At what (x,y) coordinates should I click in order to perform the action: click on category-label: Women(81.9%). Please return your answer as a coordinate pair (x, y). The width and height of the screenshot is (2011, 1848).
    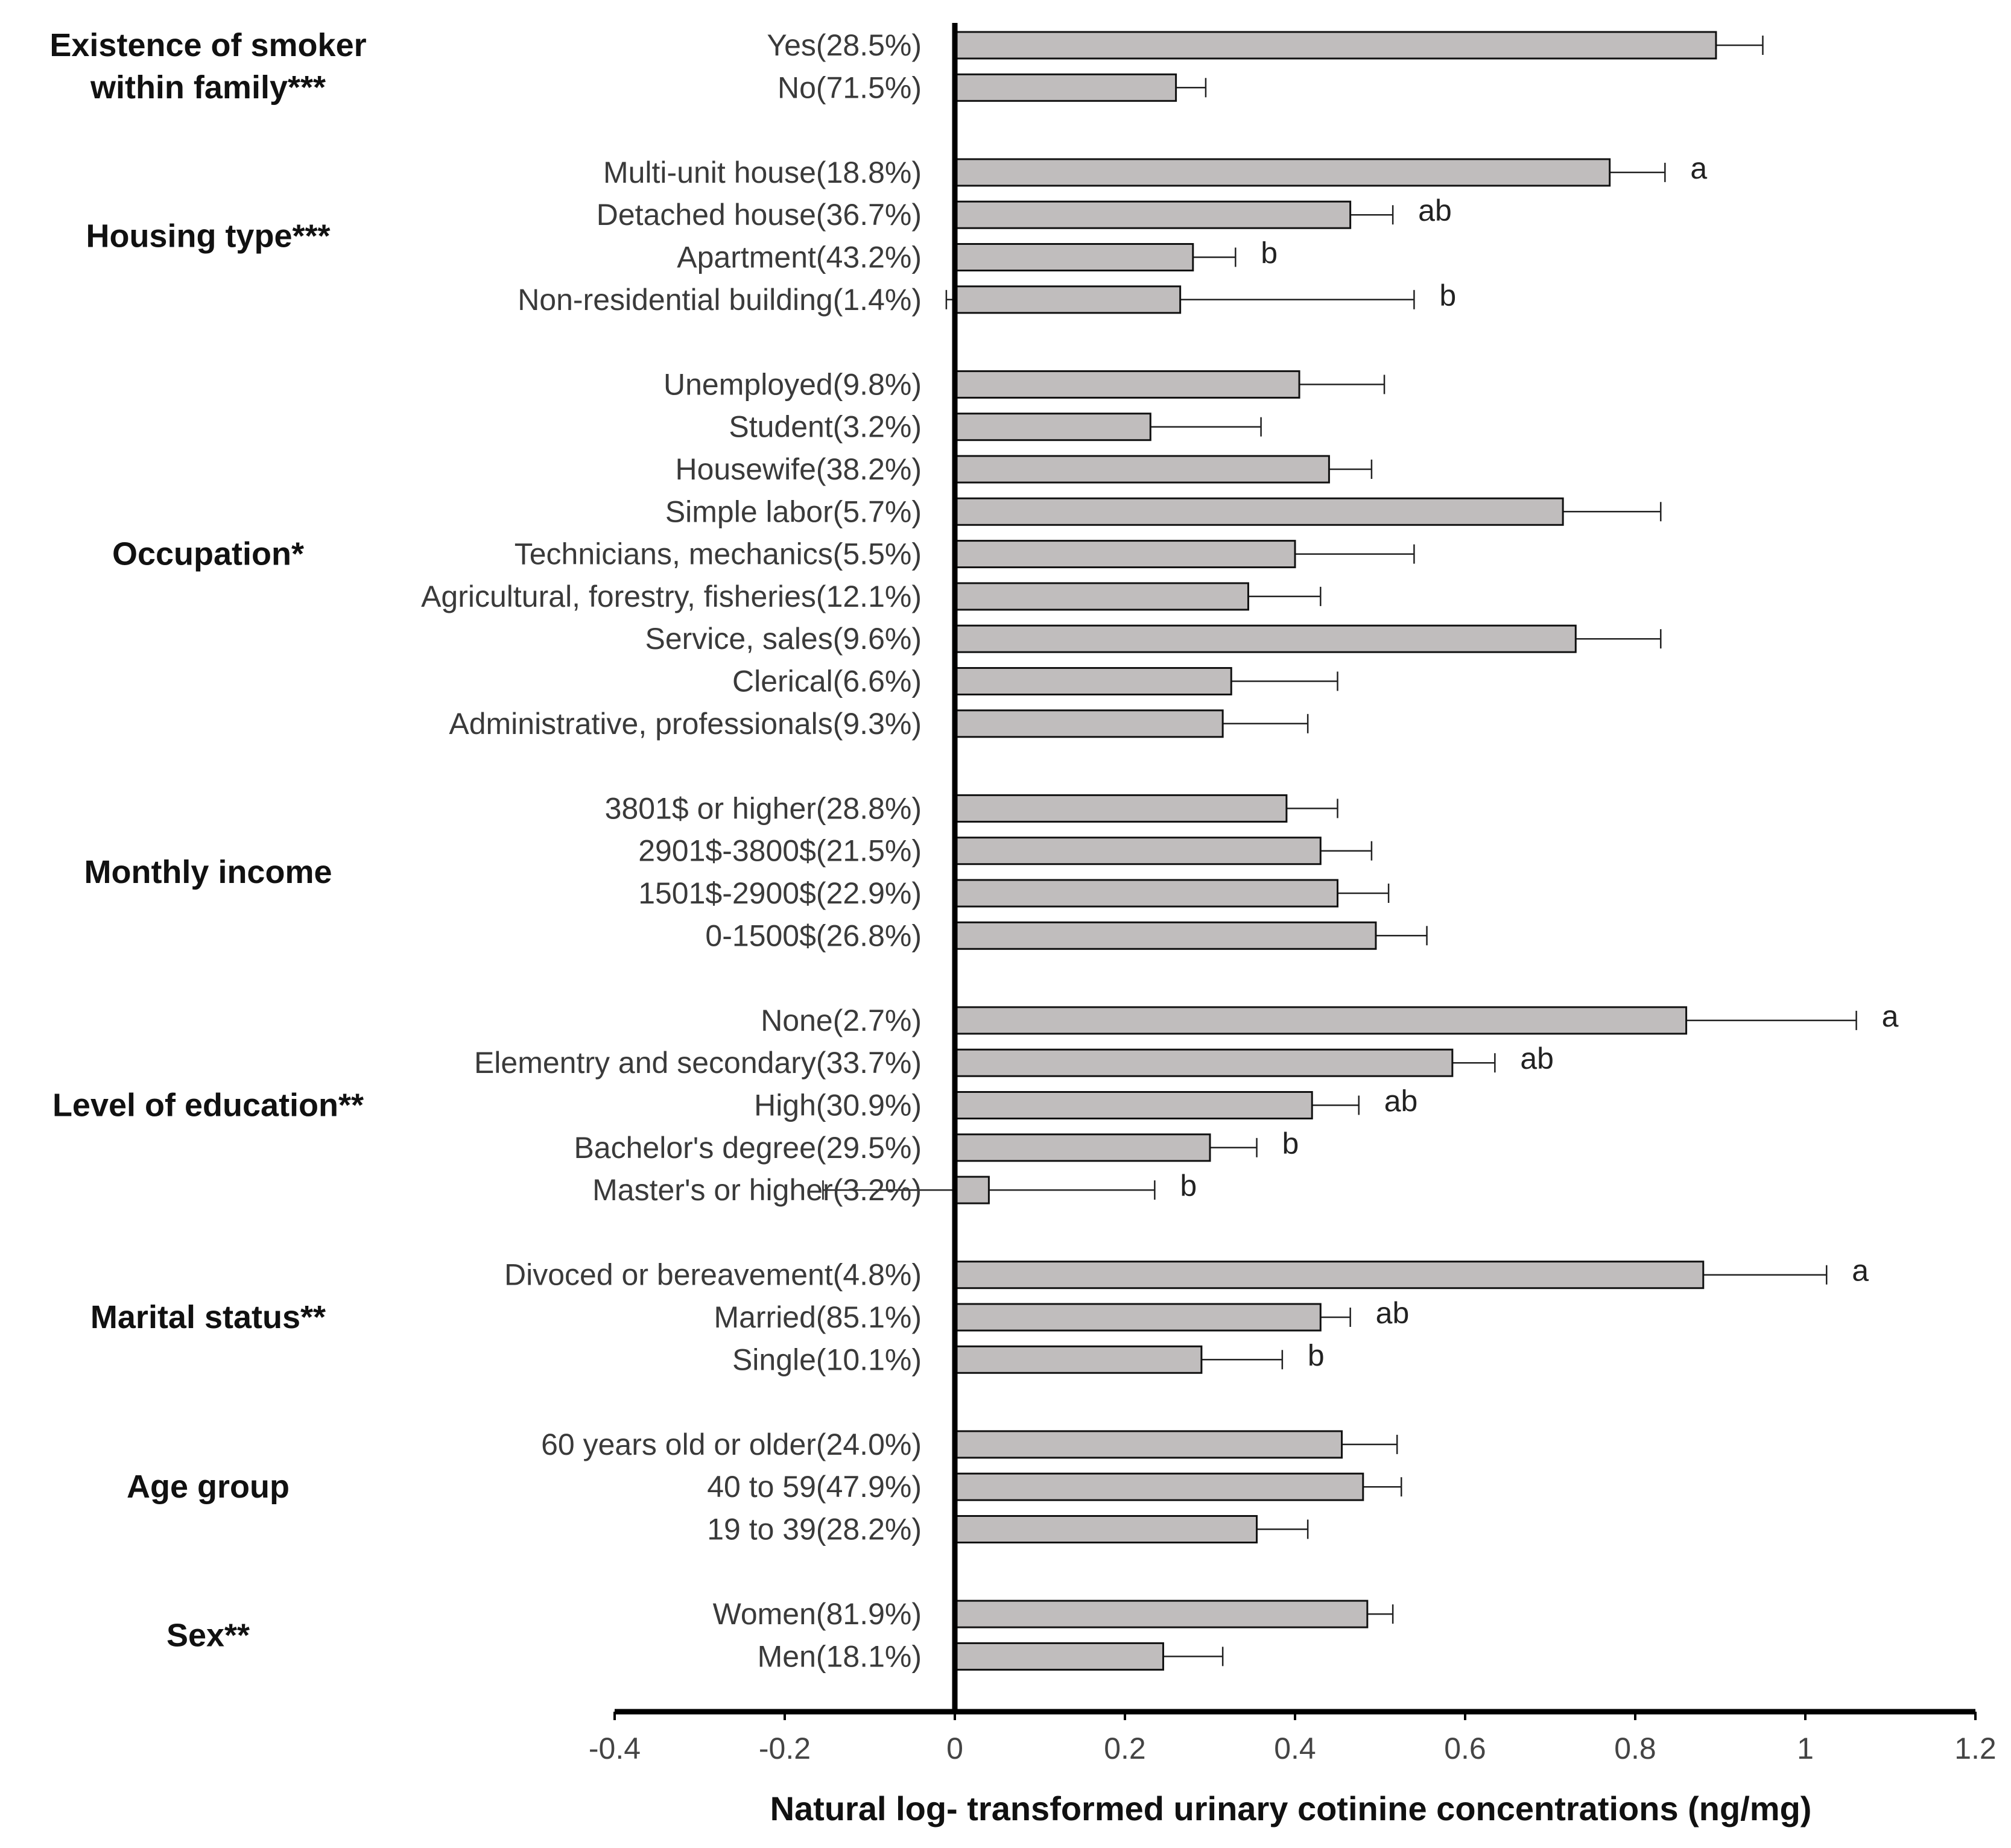
    Looking at the image, I should click on (817, 1614).